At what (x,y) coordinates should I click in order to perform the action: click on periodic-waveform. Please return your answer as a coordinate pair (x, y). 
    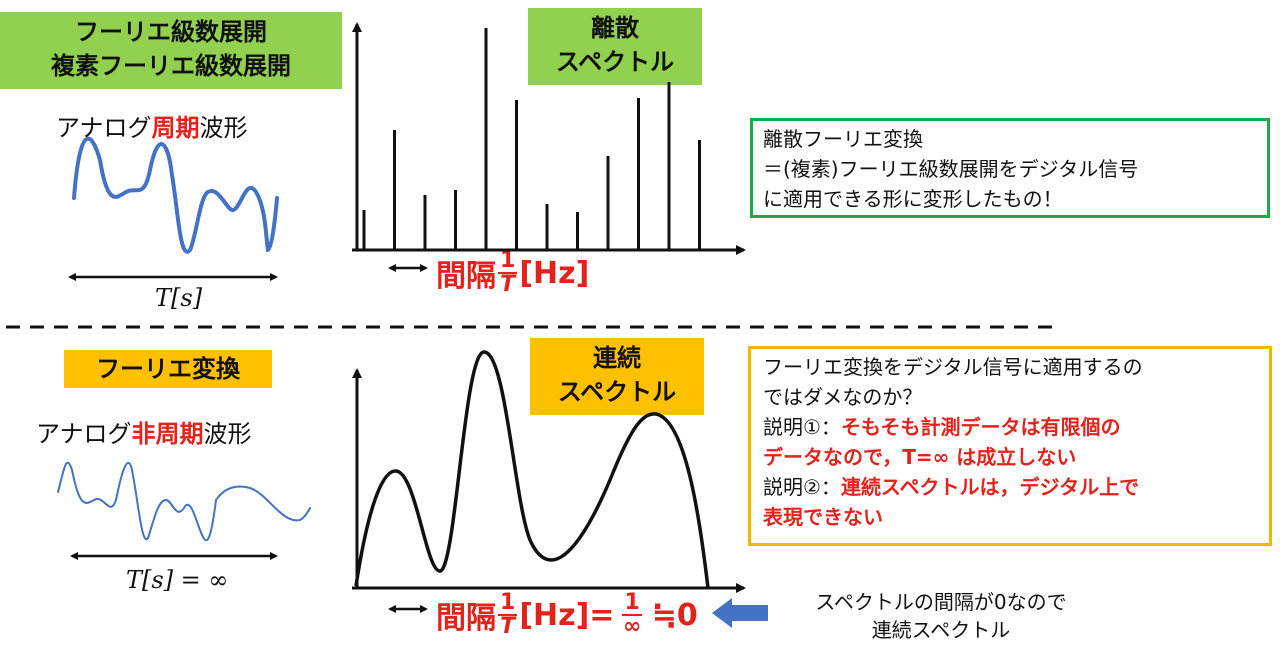
    Looking at the image, I should click on (175, 195).